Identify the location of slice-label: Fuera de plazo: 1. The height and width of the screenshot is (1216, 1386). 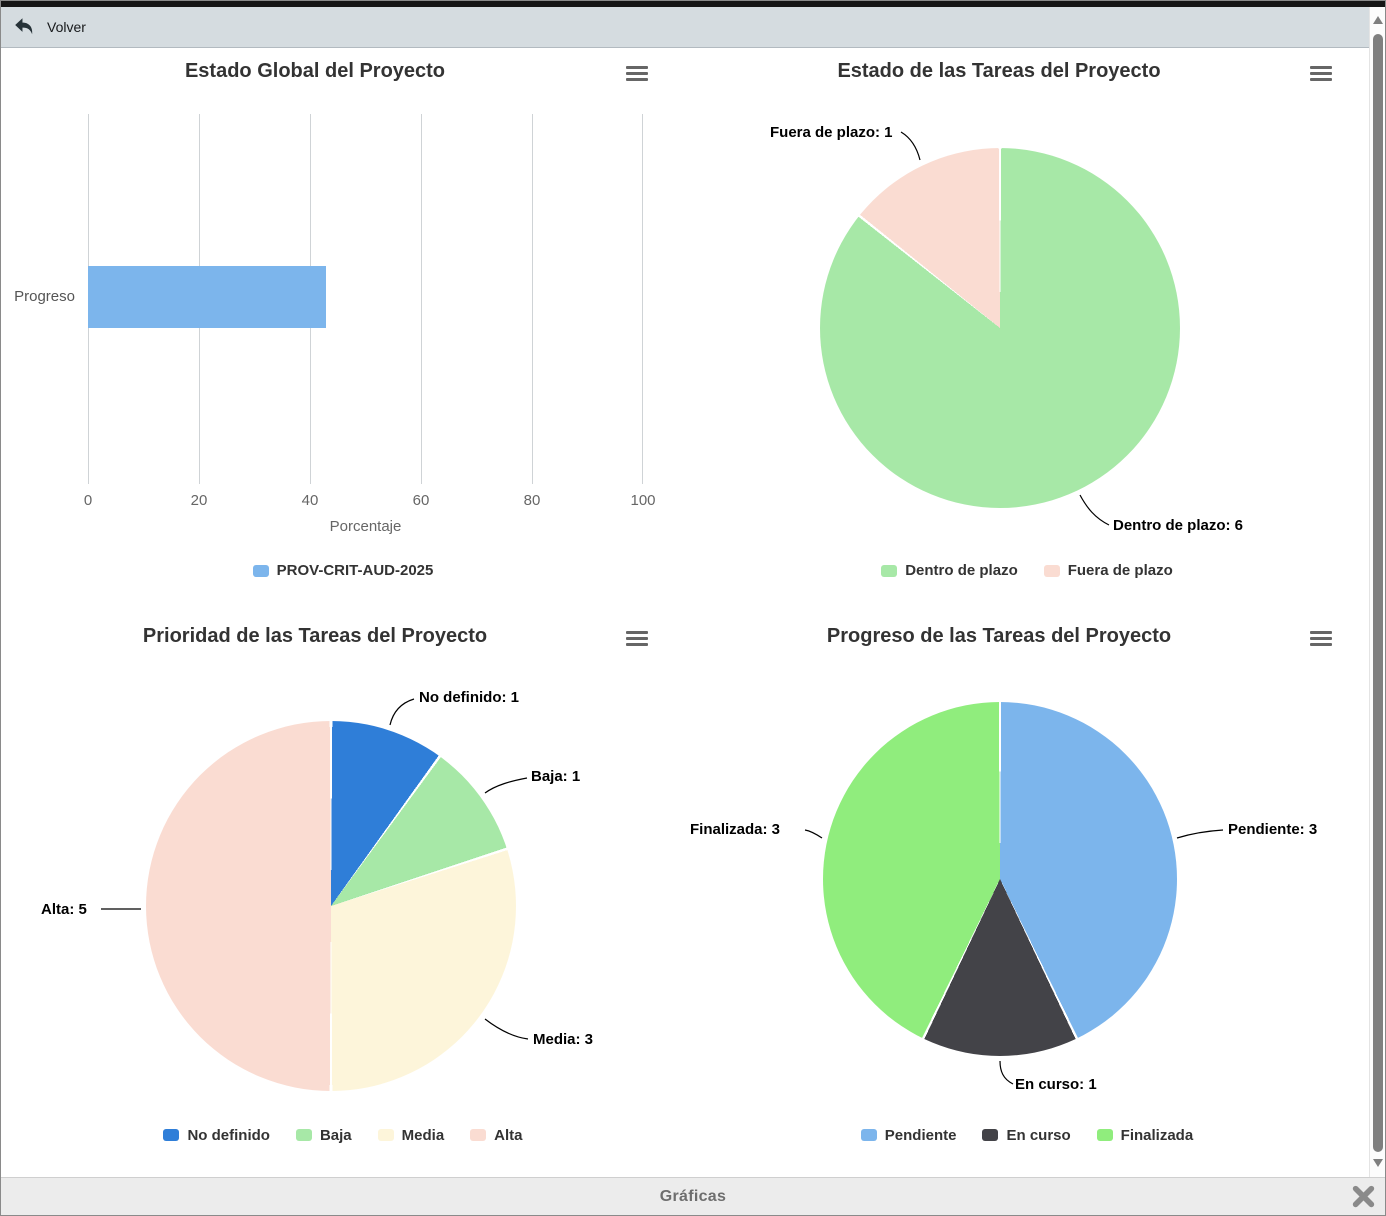
(831, 132).